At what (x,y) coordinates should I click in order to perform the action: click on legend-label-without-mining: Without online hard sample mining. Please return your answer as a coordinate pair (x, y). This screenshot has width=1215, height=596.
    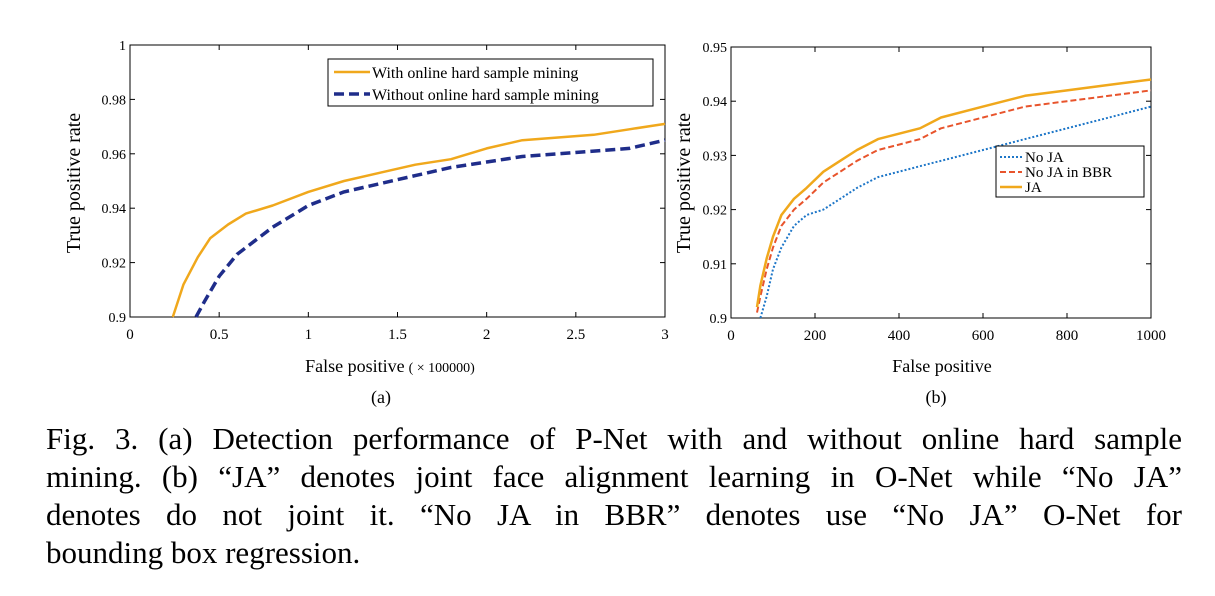
    Looking at the image, I should click on (485, 95).